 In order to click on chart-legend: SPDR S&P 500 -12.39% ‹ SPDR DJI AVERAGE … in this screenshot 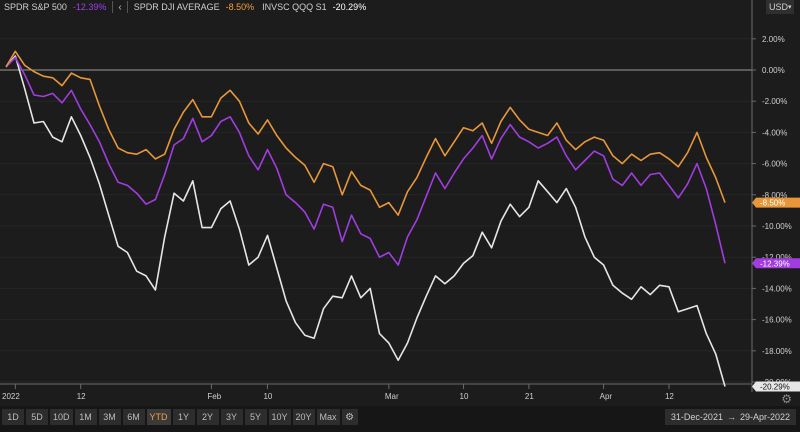, I will do `click(185, 7)`.